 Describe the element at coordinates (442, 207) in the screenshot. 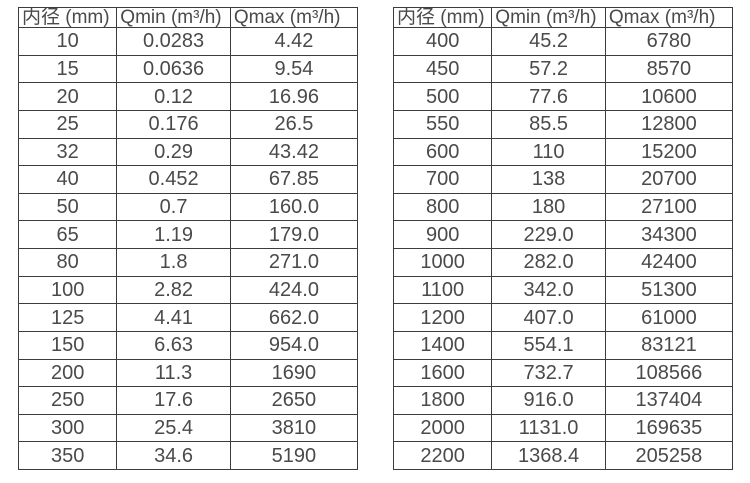

I see `diameter-cell: 800` at that location.